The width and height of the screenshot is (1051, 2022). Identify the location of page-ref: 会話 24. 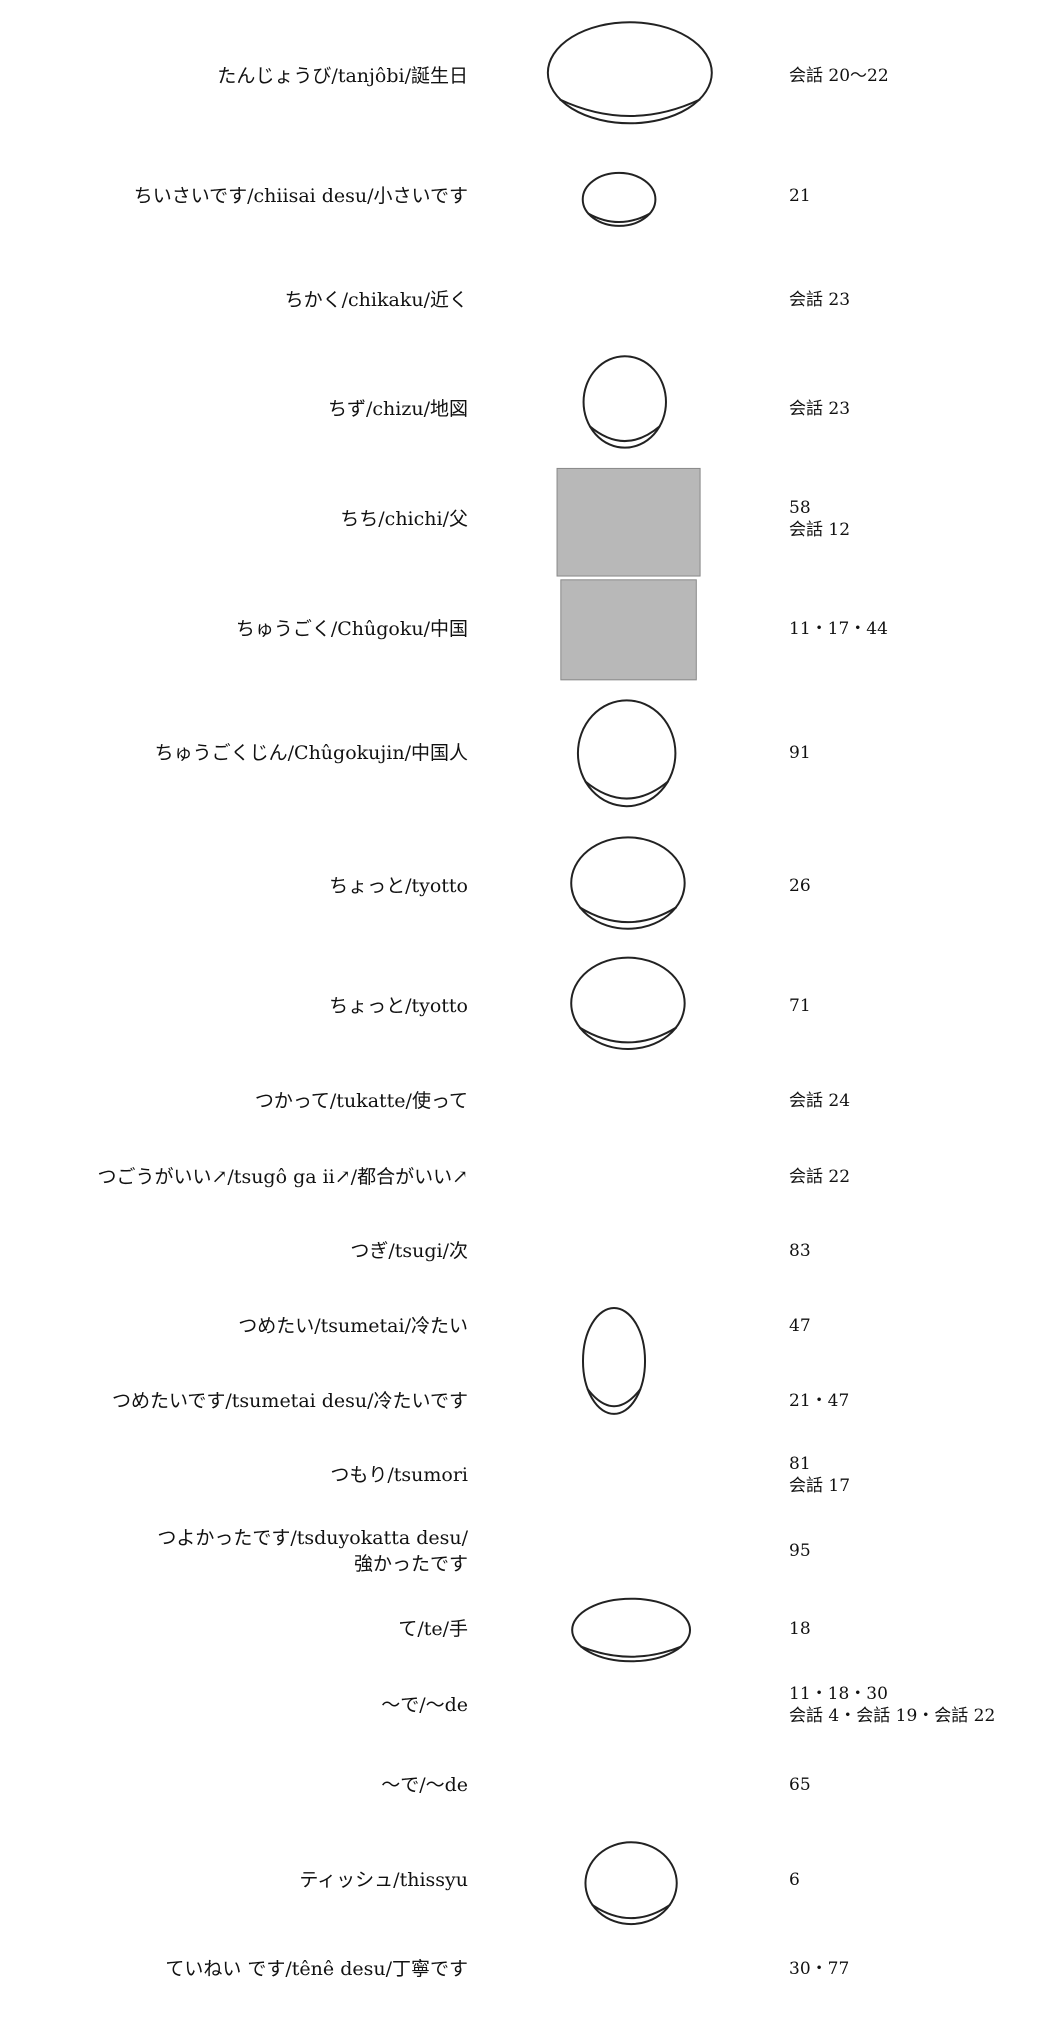
(820, 1101).